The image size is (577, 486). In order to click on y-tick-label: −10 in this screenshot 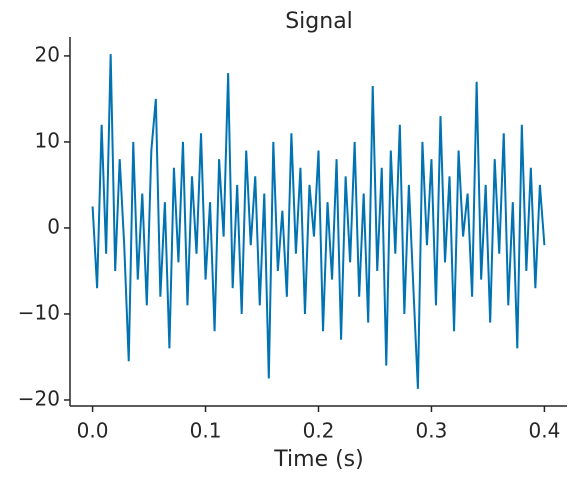, I will do `click(39, 312)`.